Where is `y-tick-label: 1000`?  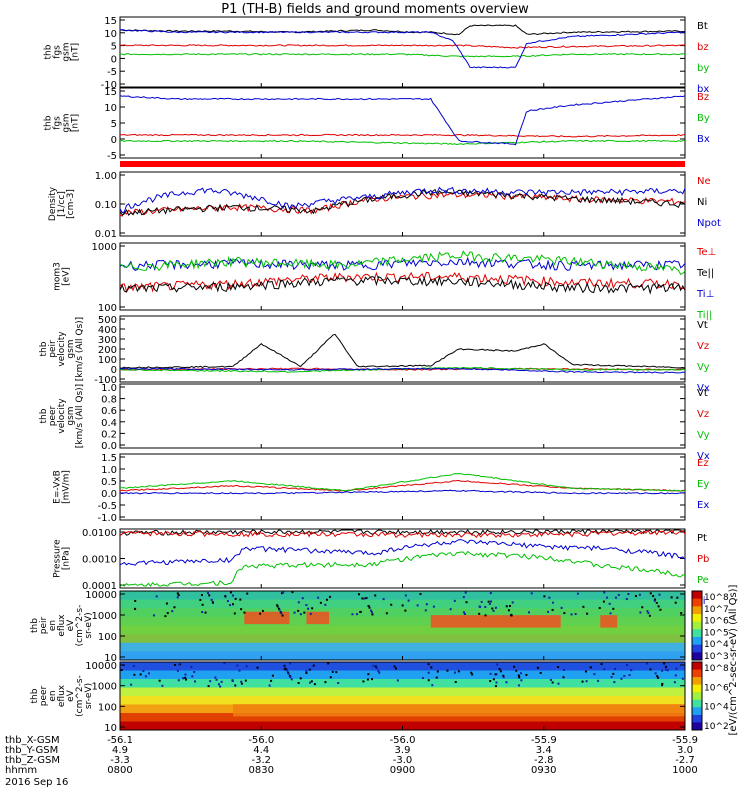
y-tick-label: 1000 is located at coordinates (104, 687).